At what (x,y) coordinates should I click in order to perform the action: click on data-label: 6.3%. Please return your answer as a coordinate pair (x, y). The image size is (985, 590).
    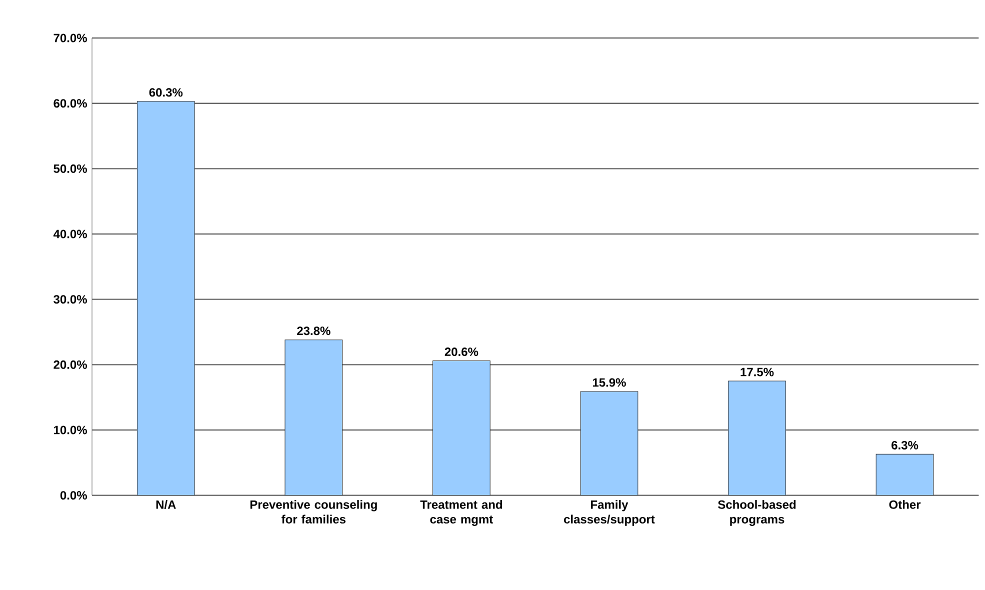
    Looking at the image, I should click on (905, 445).